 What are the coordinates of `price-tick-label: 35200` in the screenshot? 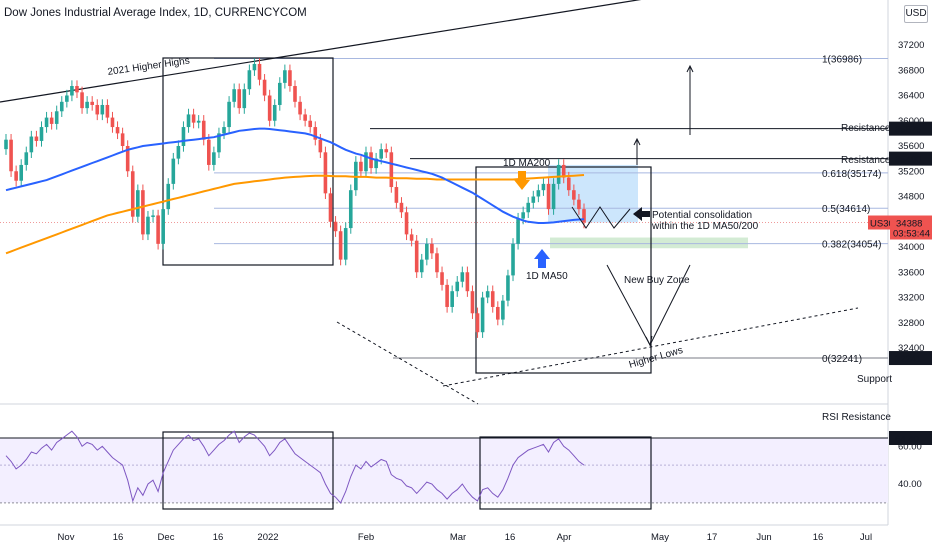 It's located at (911, 171).